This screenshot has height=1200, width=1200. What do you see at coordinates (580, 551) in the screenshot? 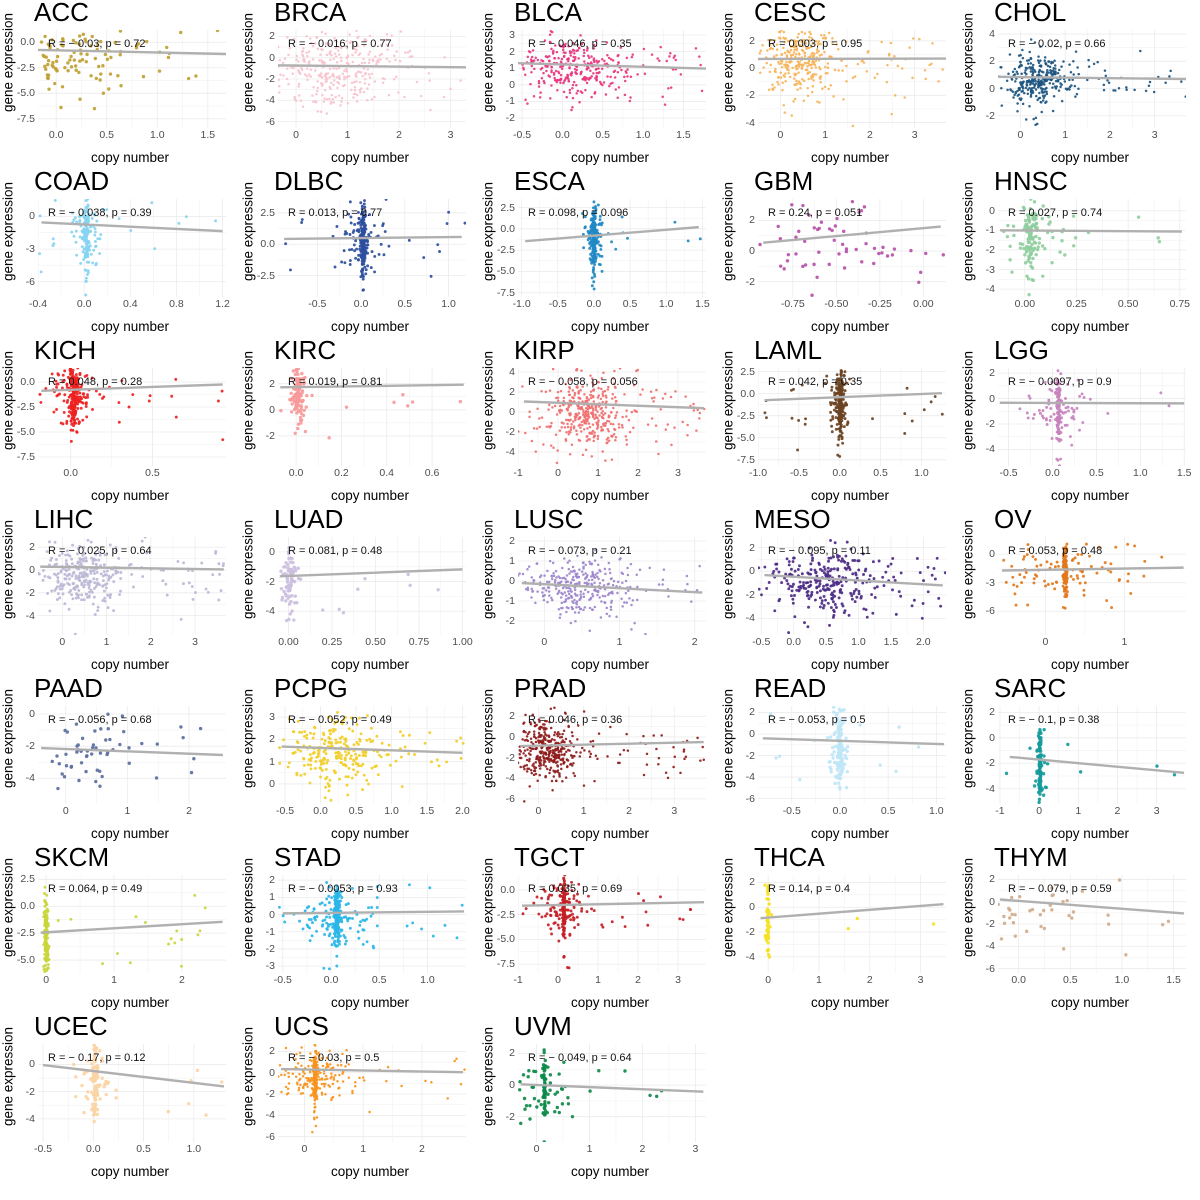
I see `correlation-annotation: R = − 0.073, p = 0.21` at bounding box center [580, 551].